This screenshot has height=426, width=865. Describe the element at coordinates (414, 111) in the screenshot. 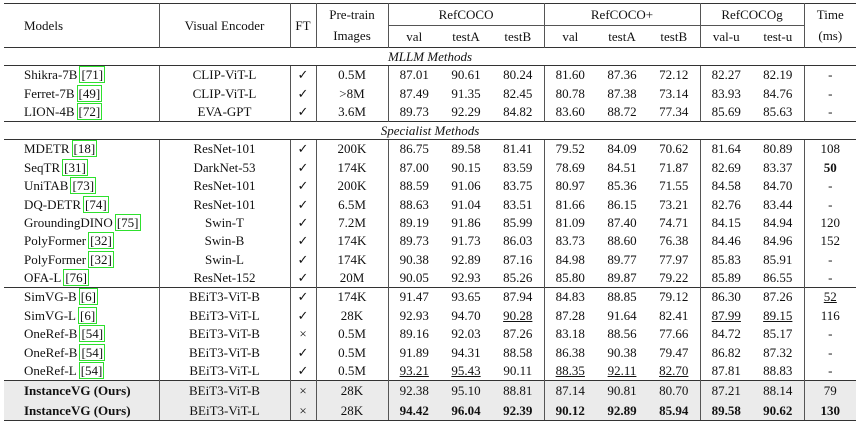

I see `score-cell: 89.73` at that location.